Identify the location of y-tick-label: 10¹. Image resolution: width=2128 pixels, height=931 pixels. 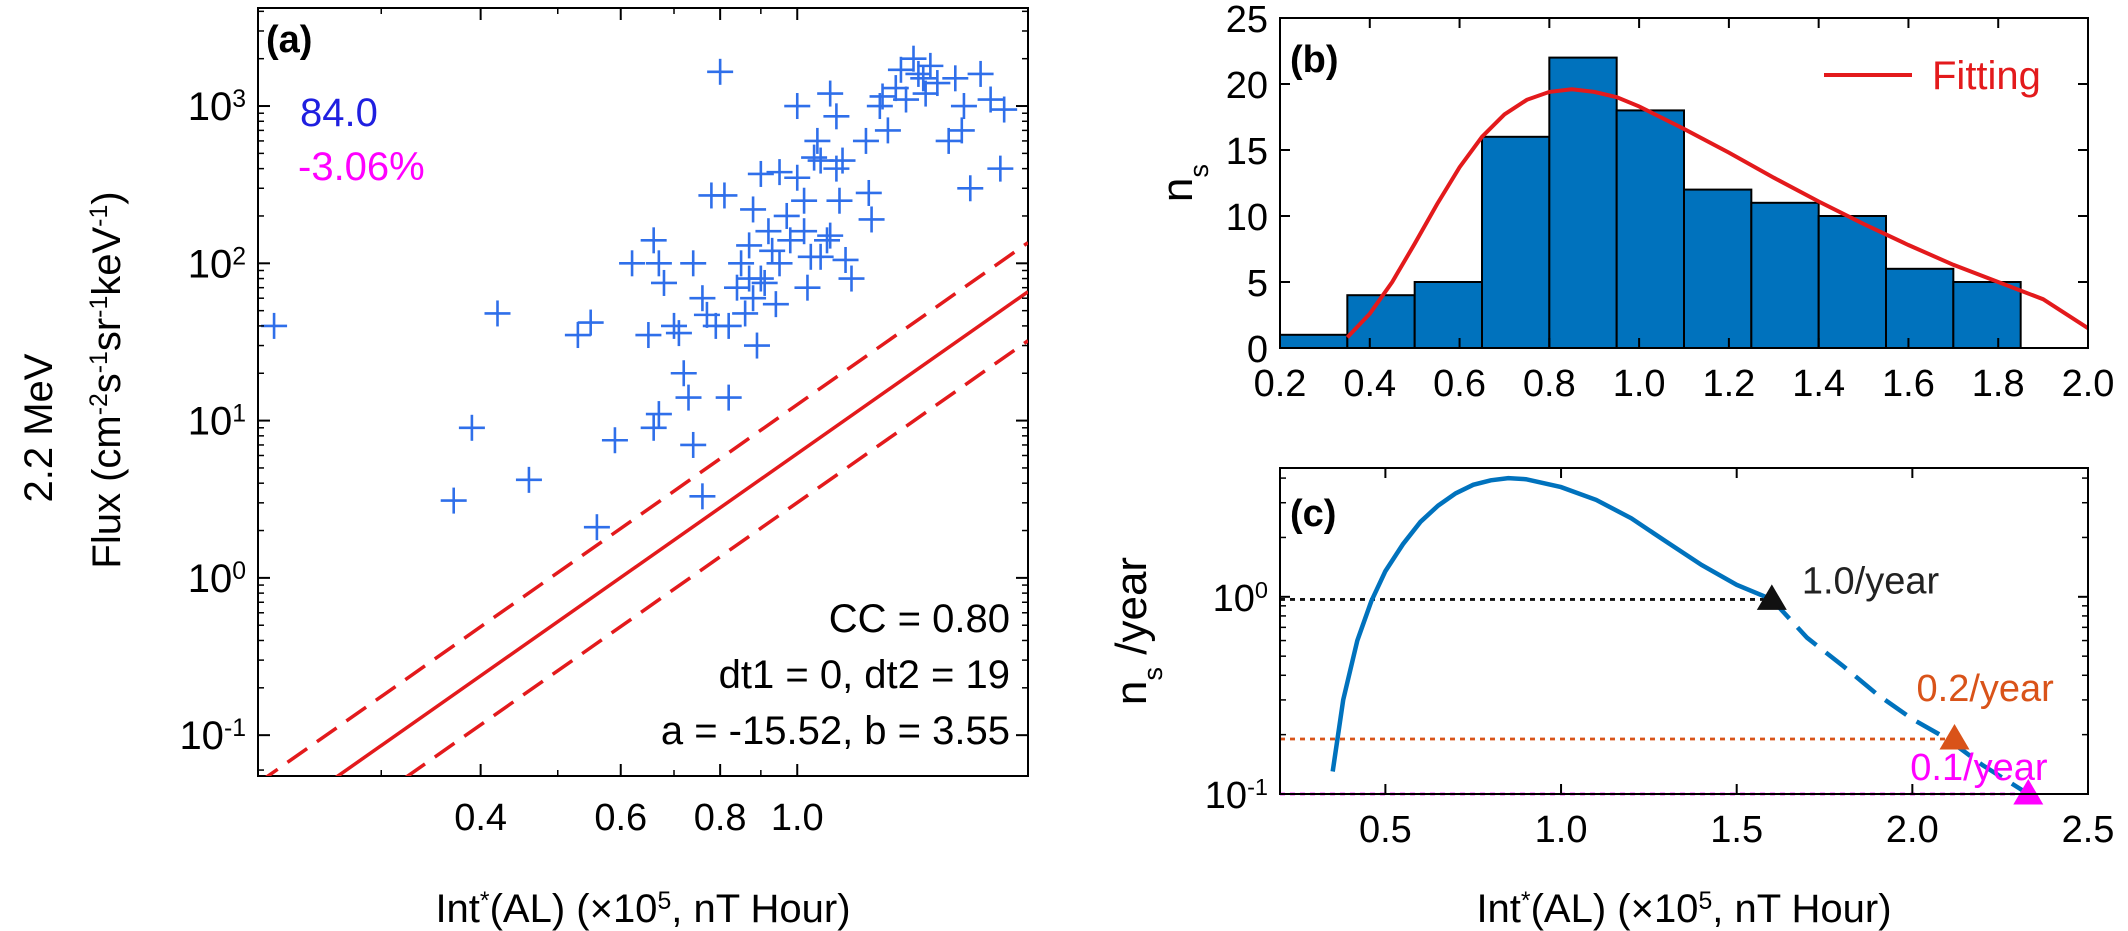
(217, 422).